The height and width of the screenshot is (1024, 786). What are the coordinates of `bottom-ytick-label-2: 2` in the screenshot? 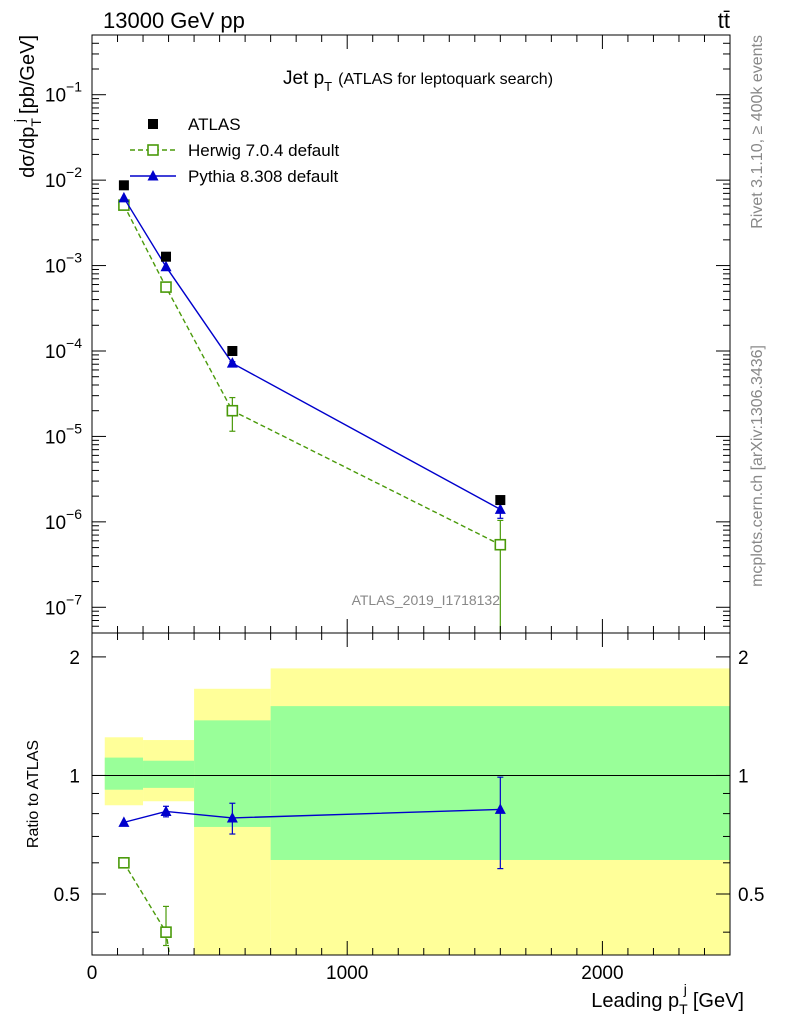 It's located at (74, 658).